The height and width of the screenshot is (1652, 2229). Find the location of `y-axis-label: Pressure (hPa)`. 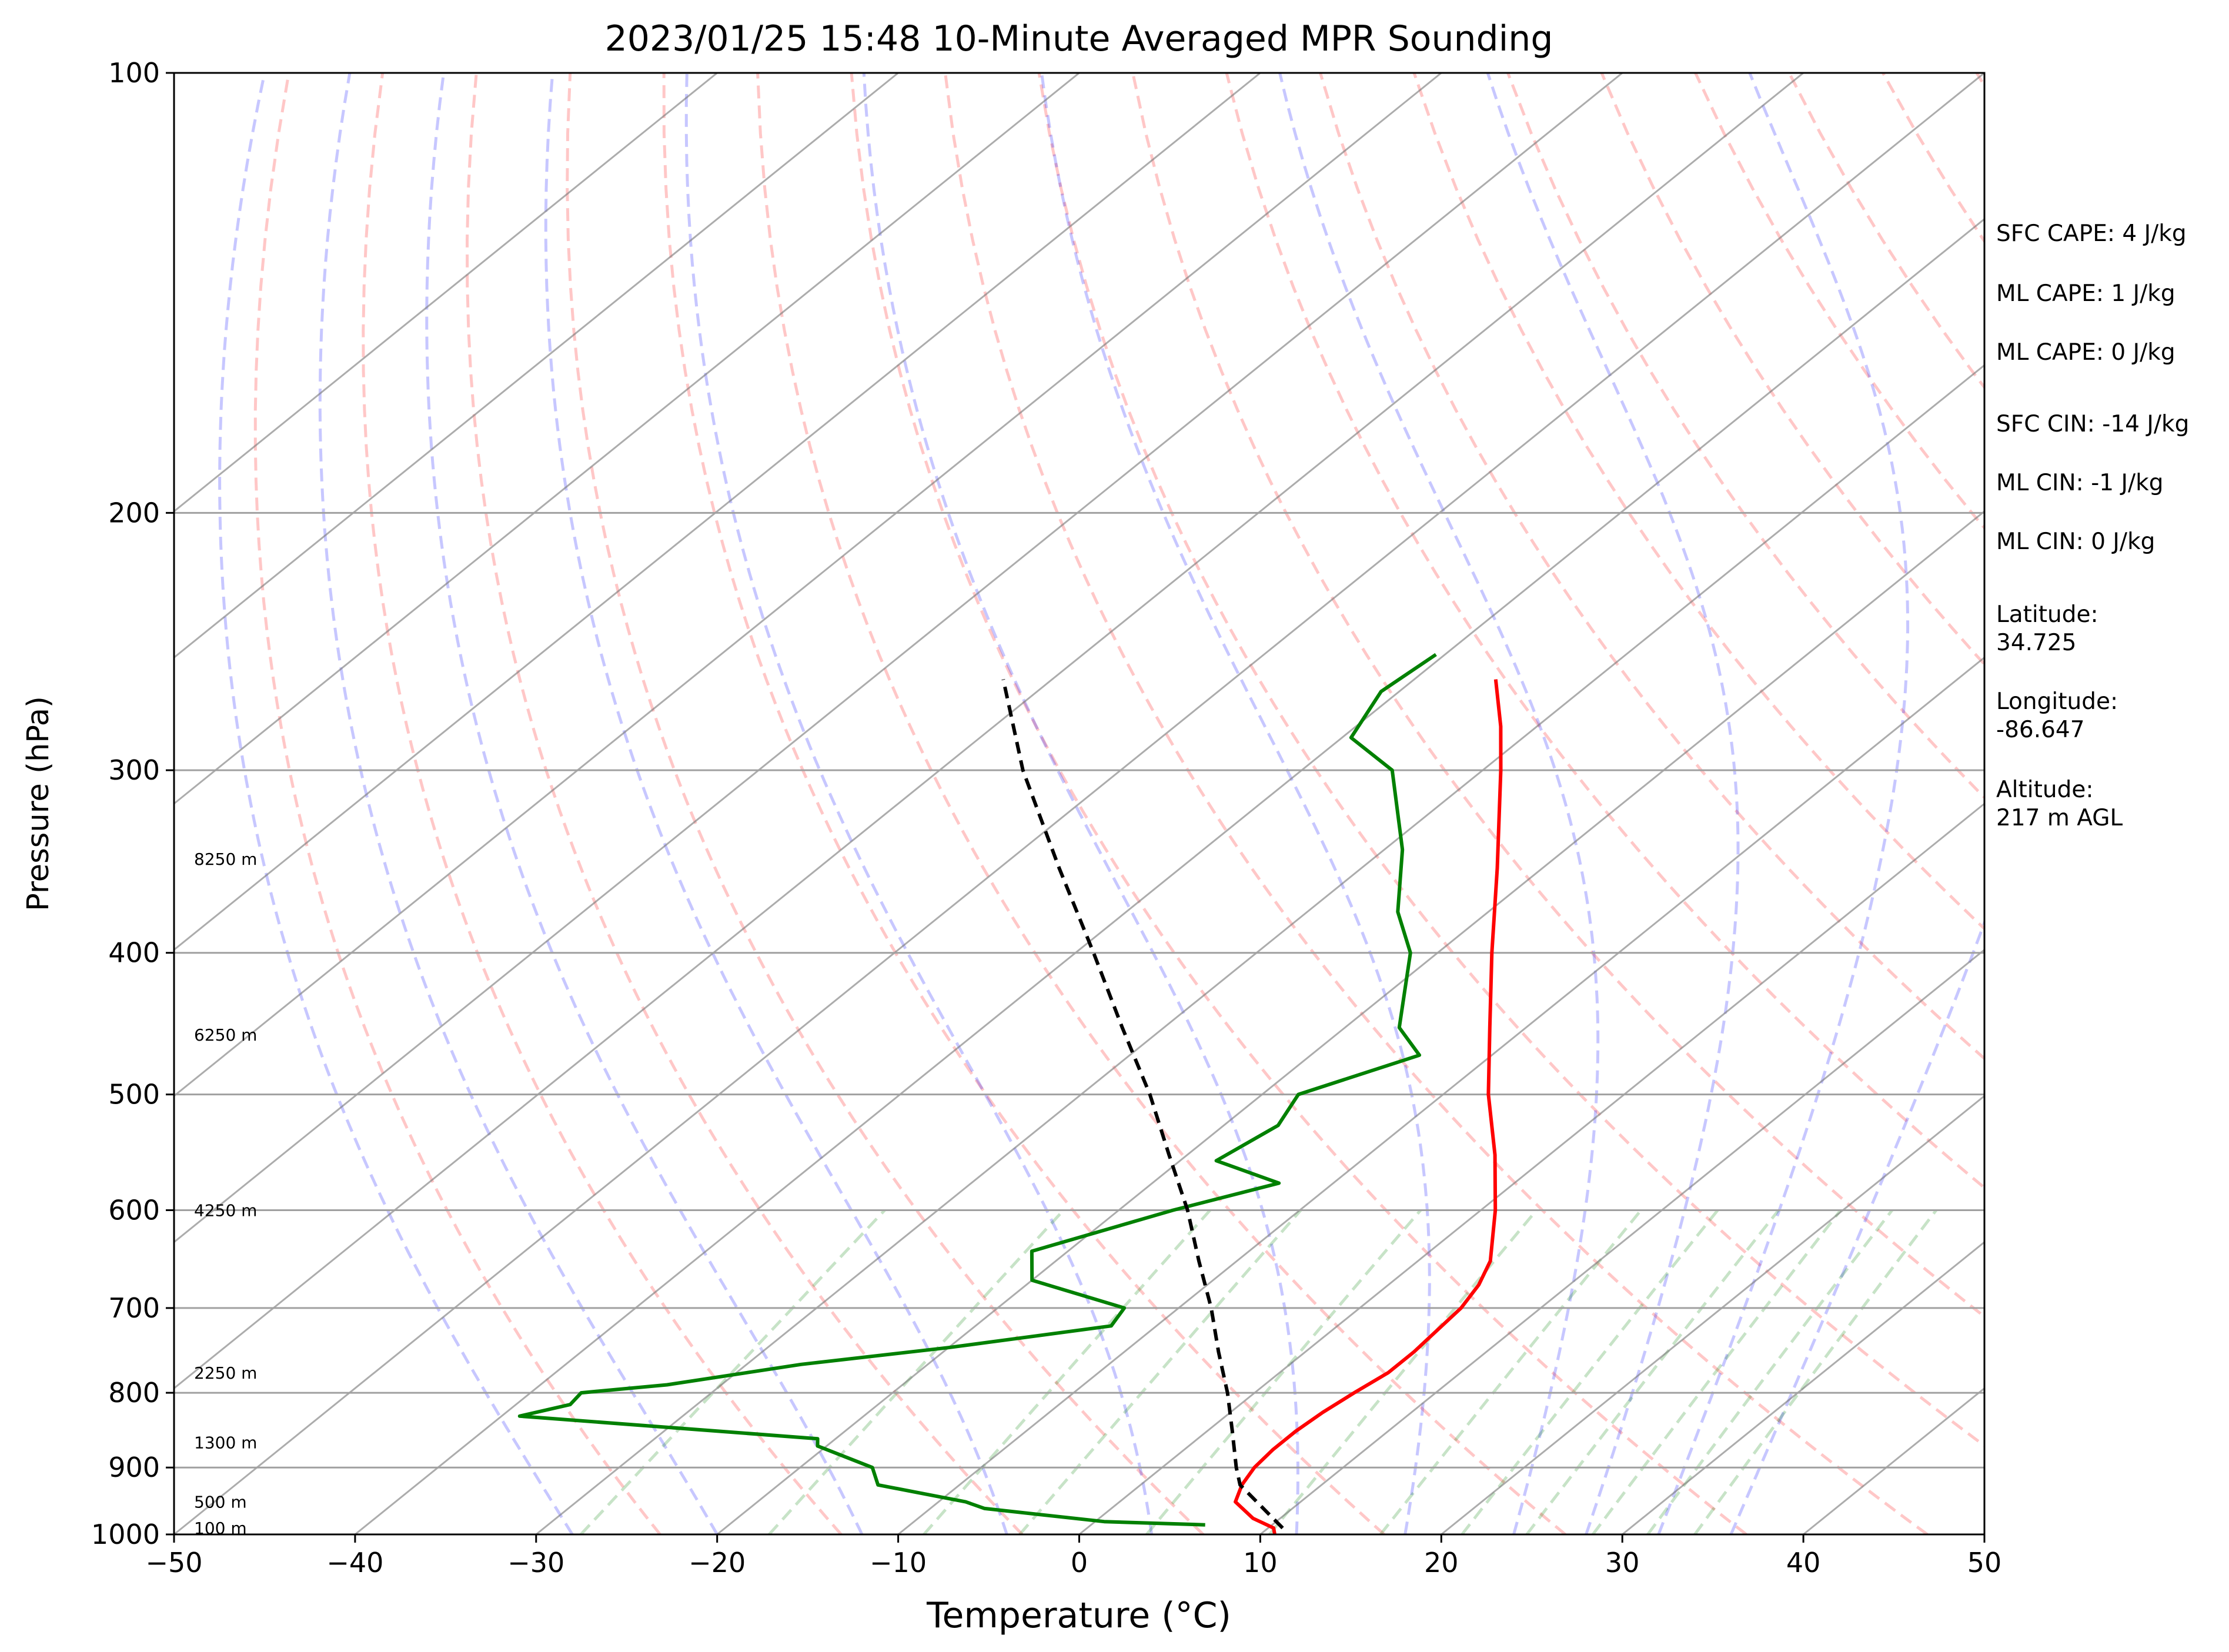

y-axis-label: Pressure (hPa) is located at coordinates (38, 804).